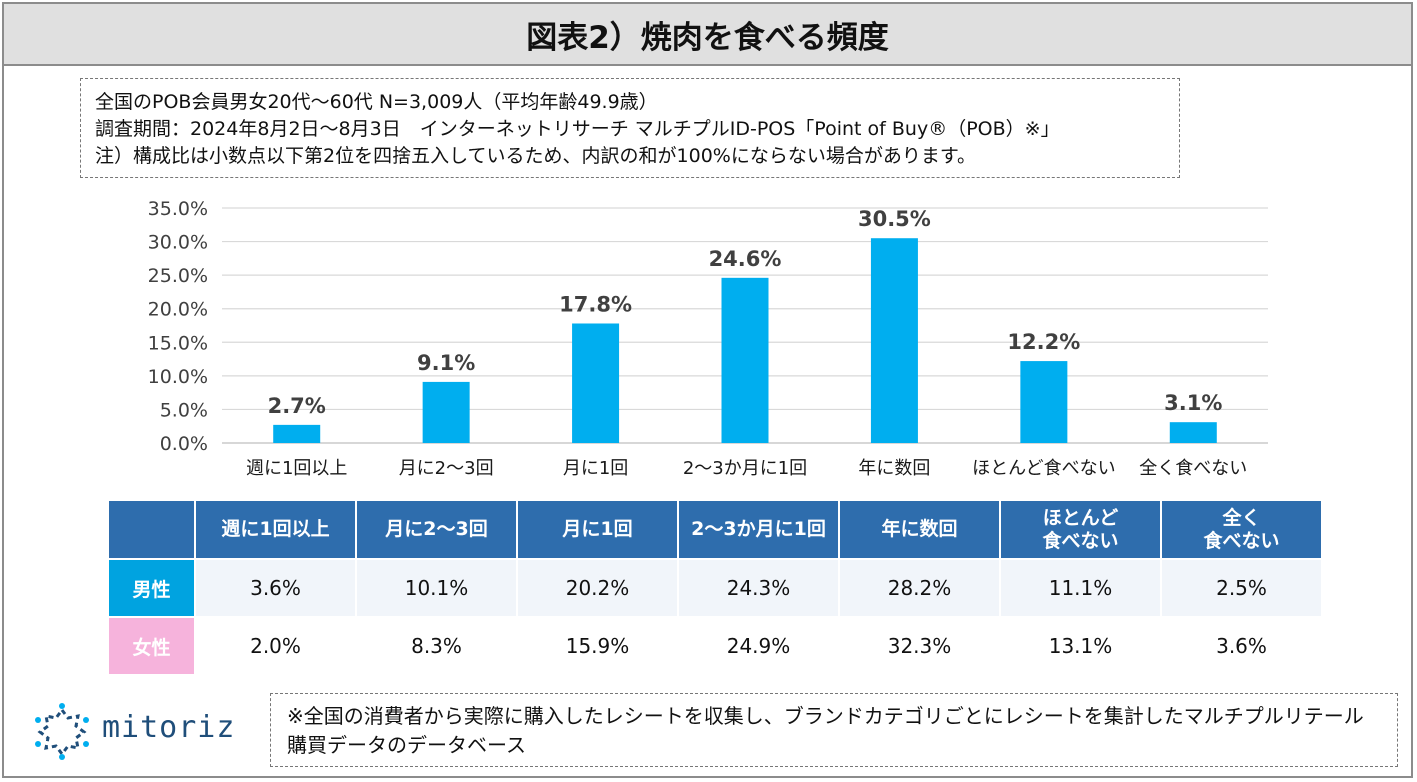 This screenshot has height=782, width=1417. What do you see at coordinates (1193, 468) in the screenshot?
I see `x-tick-label: 全く食べない` at bounding box center [1193, 468].